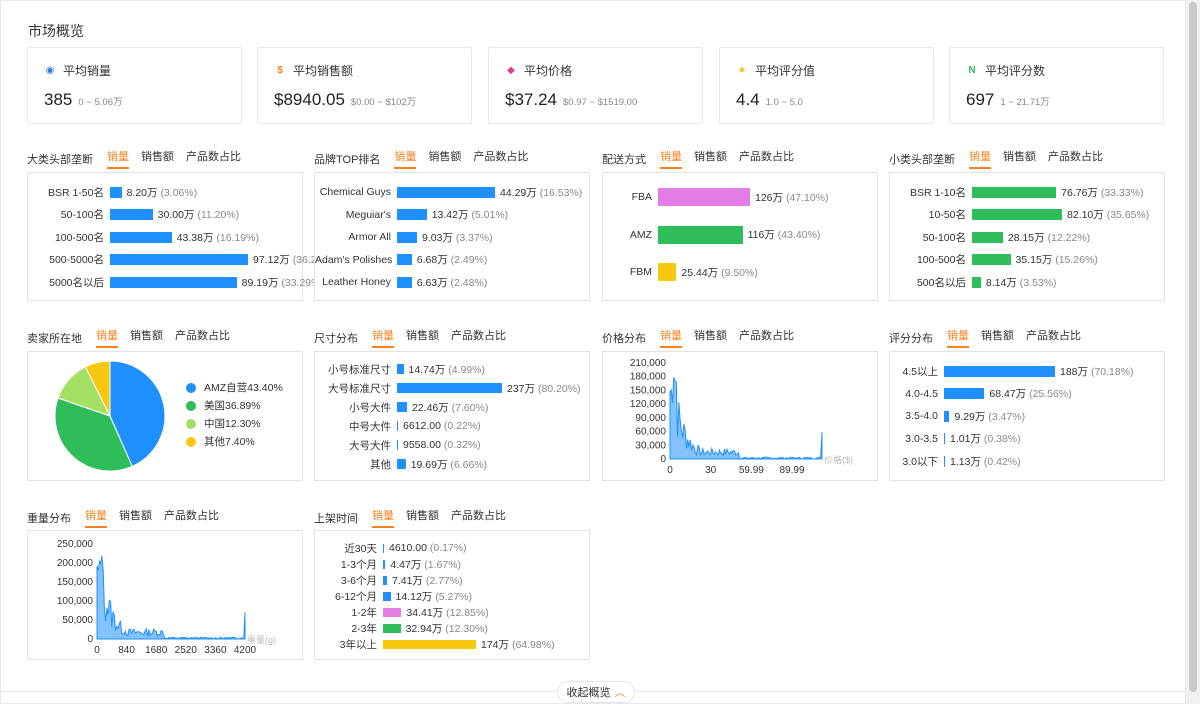  I want to click on bar-label: 4.0-4.5, so click(921, 393).